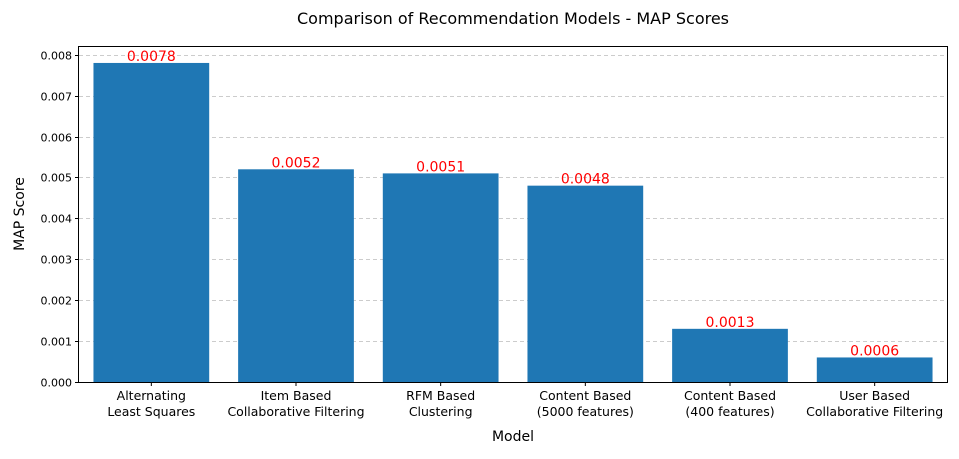  Describe the element at coordinates (57, 301) in the screenshot. I see `y-tick-label: 0.002` at that location.